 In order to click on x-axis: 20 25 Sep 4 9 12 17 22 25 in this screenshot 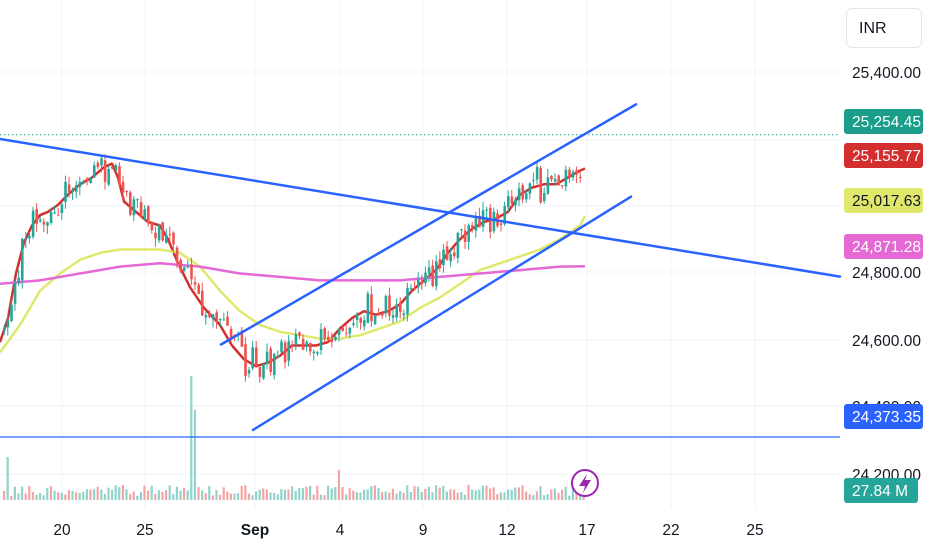, I will do `click(408, 530)`.